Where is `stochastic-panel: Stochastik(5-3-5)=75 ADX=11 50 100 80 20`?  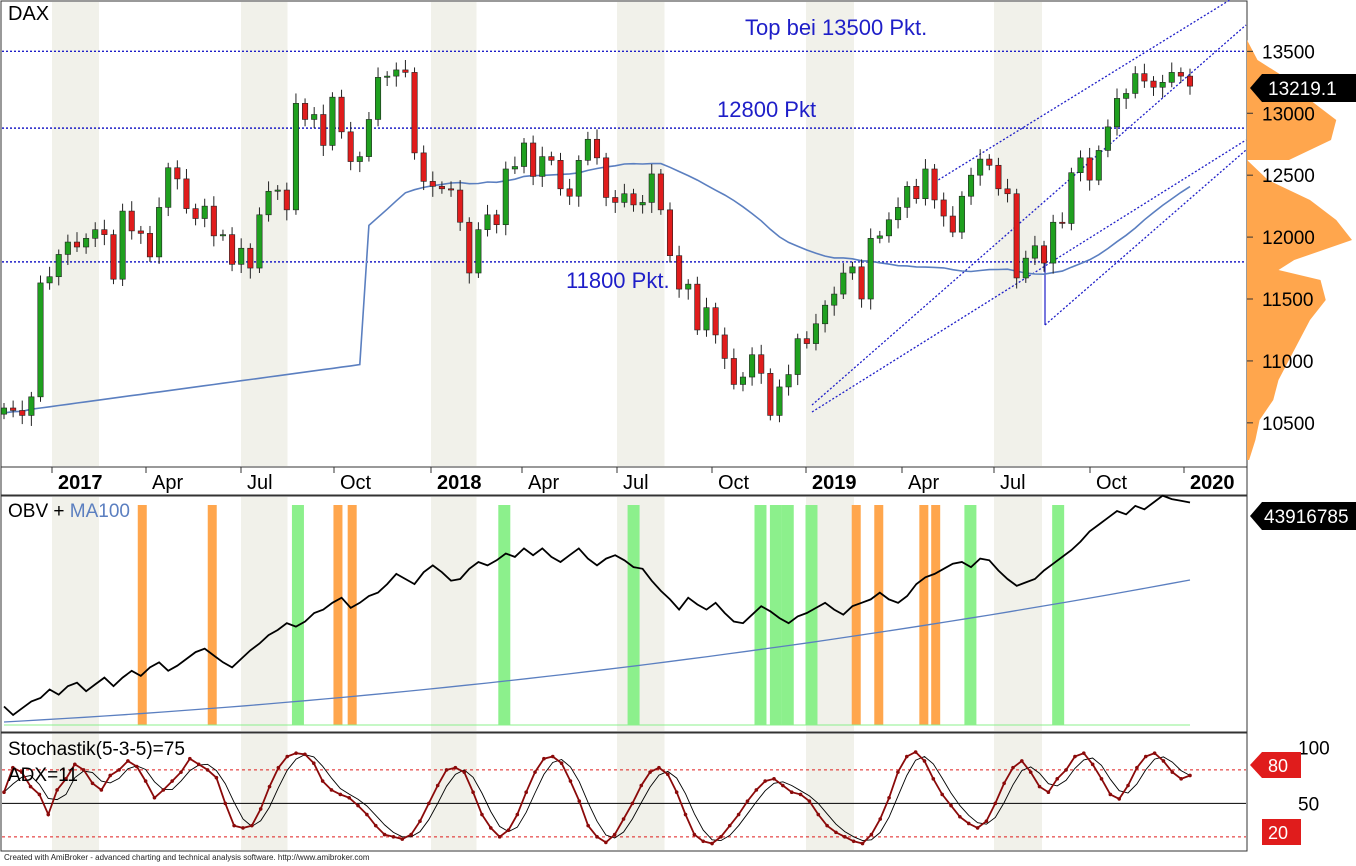
stochastic-panel: Stochastik(5-3-5)=75 ADX=11 50 100 80 20 is located at coordinates (665, 792).